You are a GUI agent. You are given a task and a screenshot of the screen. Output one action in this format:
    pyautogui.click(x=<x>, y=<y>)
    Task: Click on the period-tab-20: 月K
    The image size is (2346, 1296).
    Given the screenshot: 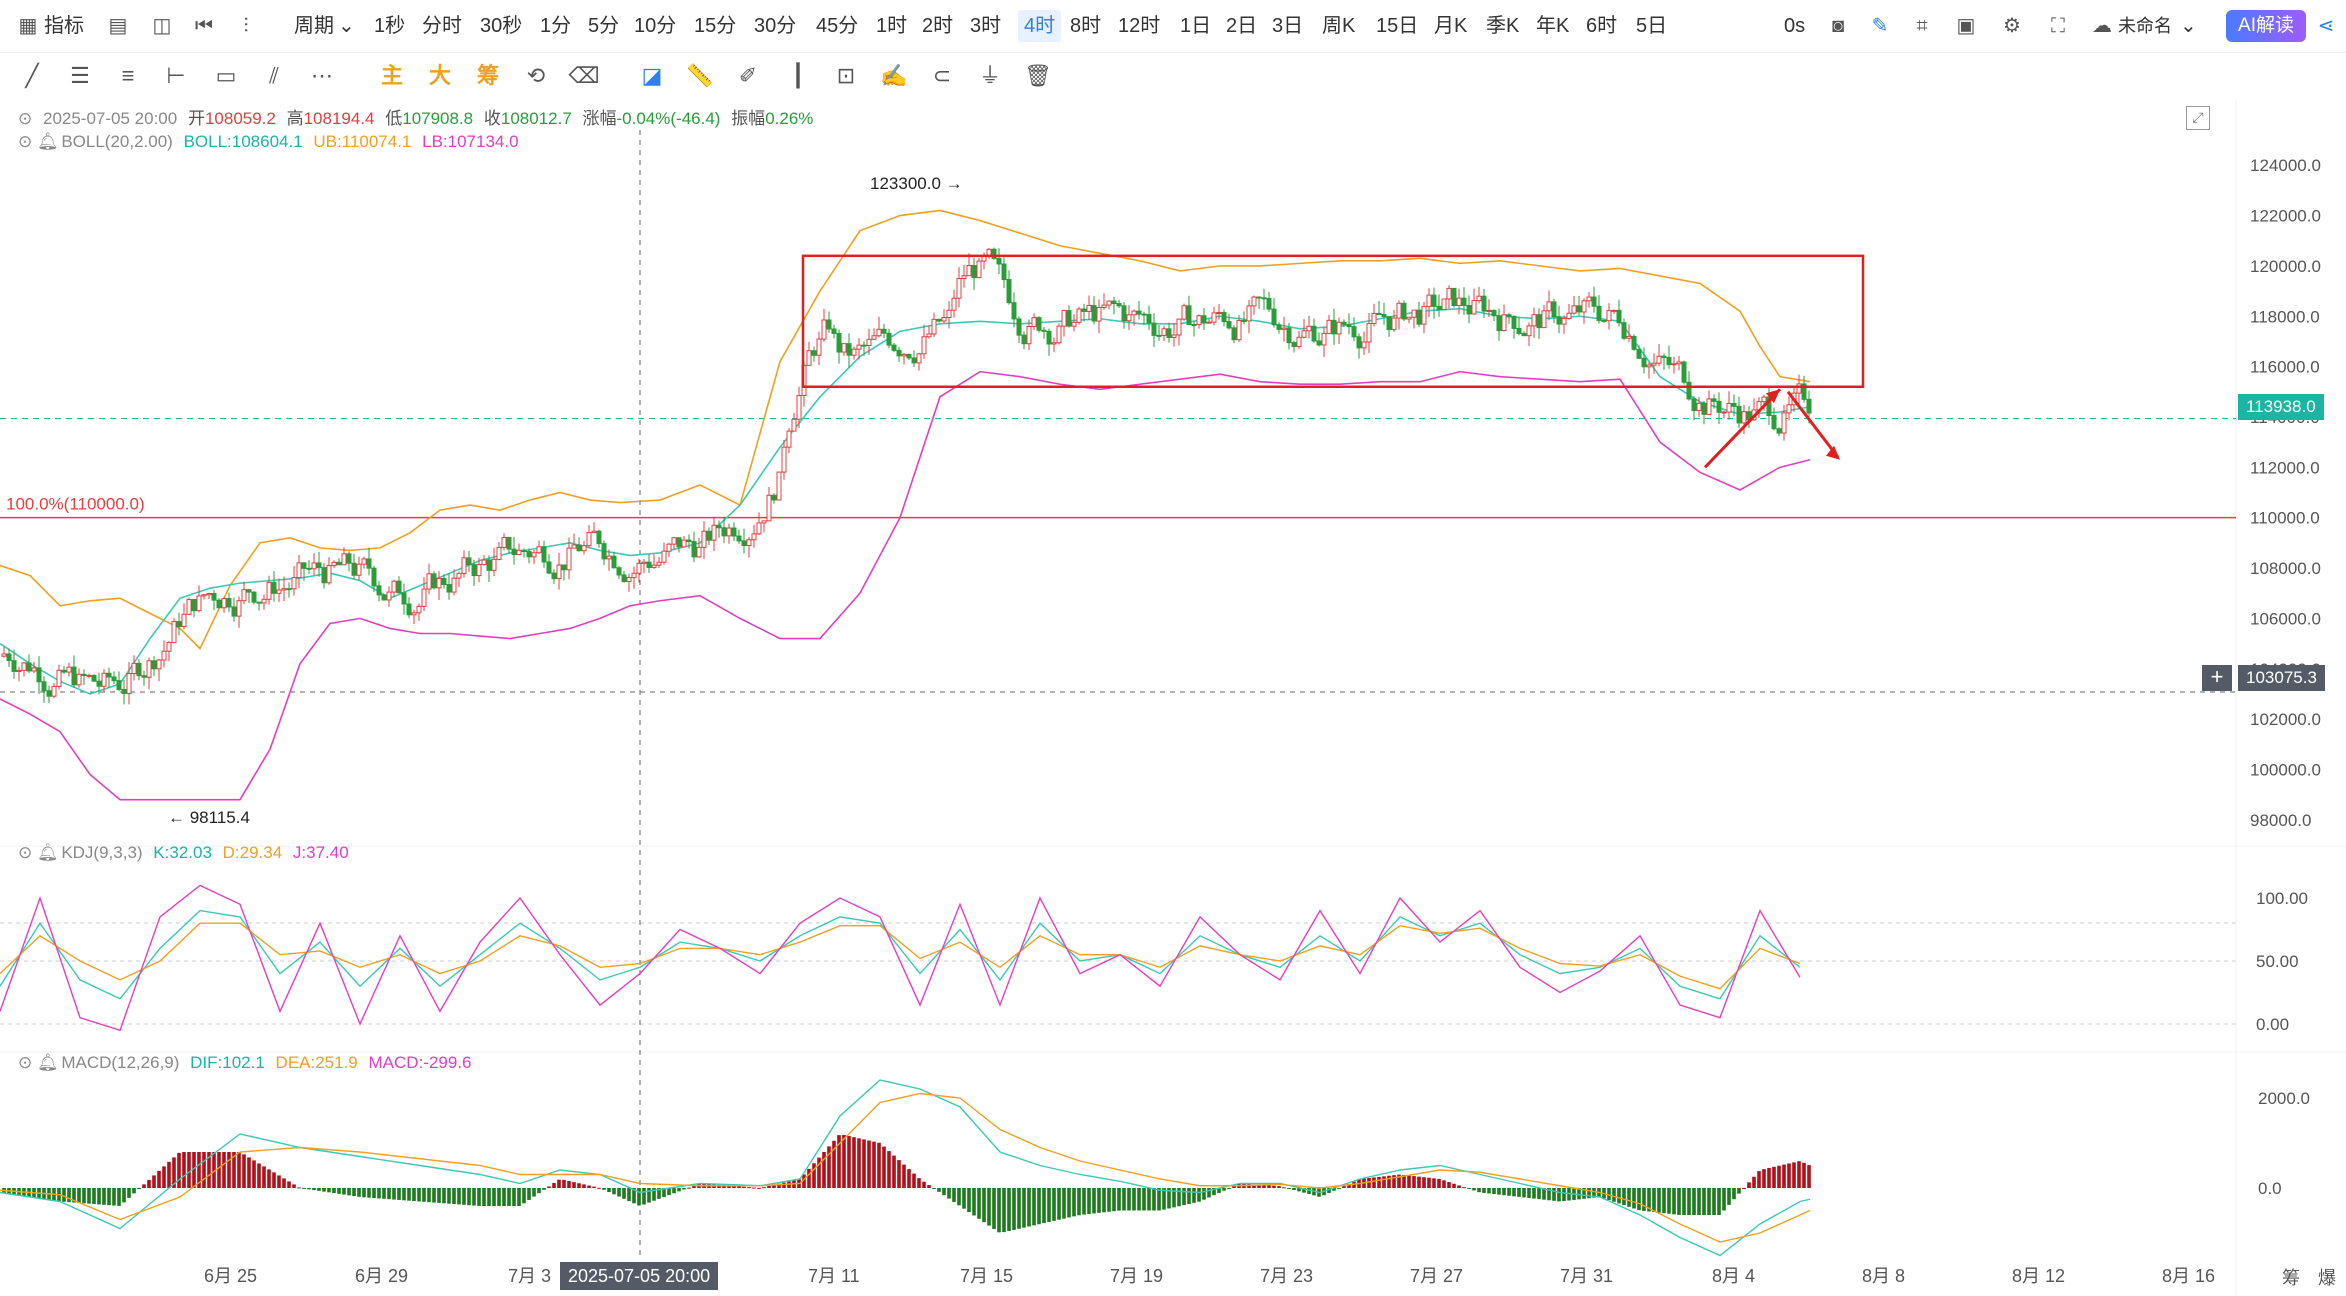 What is the action you would take?
    pyautogui.click(x=1451, y=26)
    